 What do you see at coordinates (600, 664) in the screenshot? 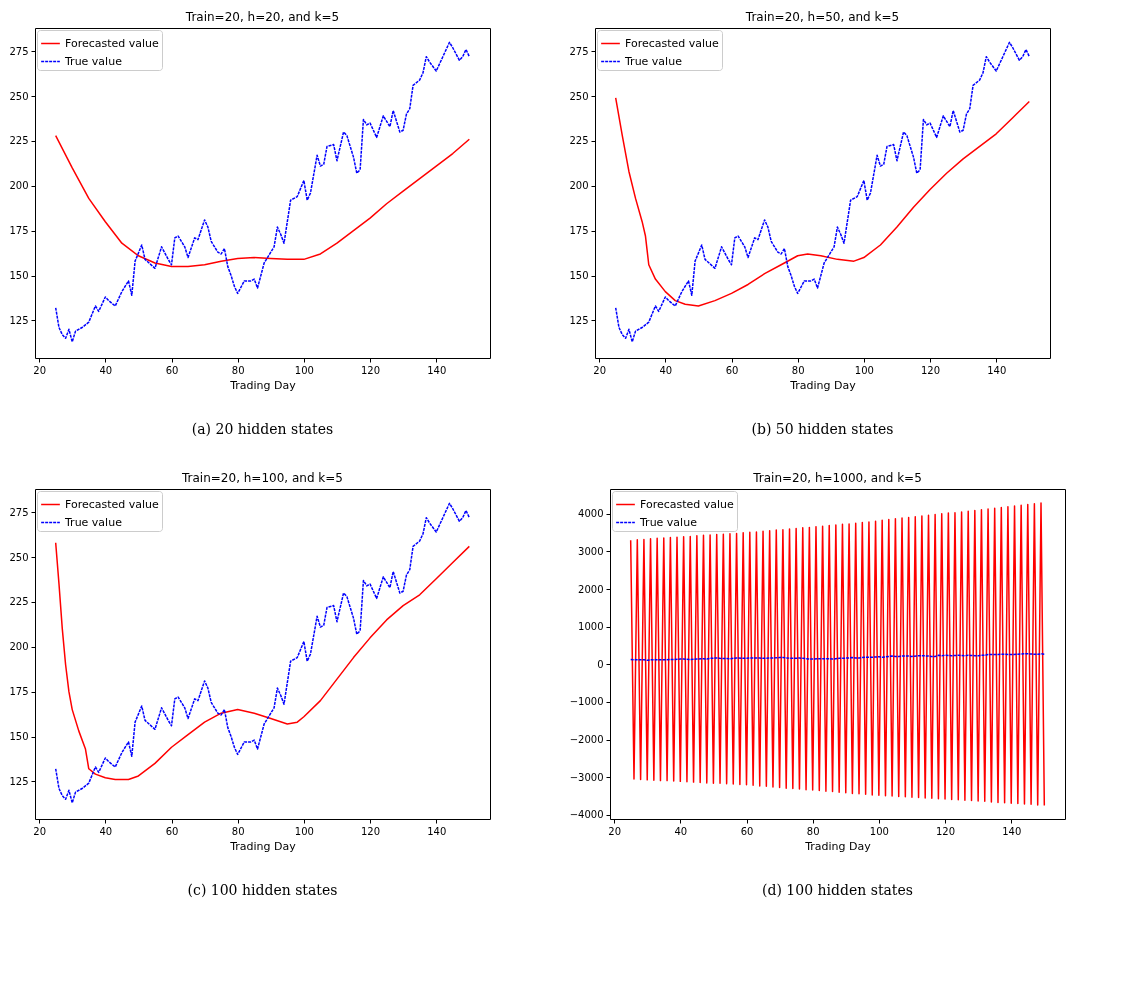
I see `y-tick-label: 0` at bounding box center [600, 664].